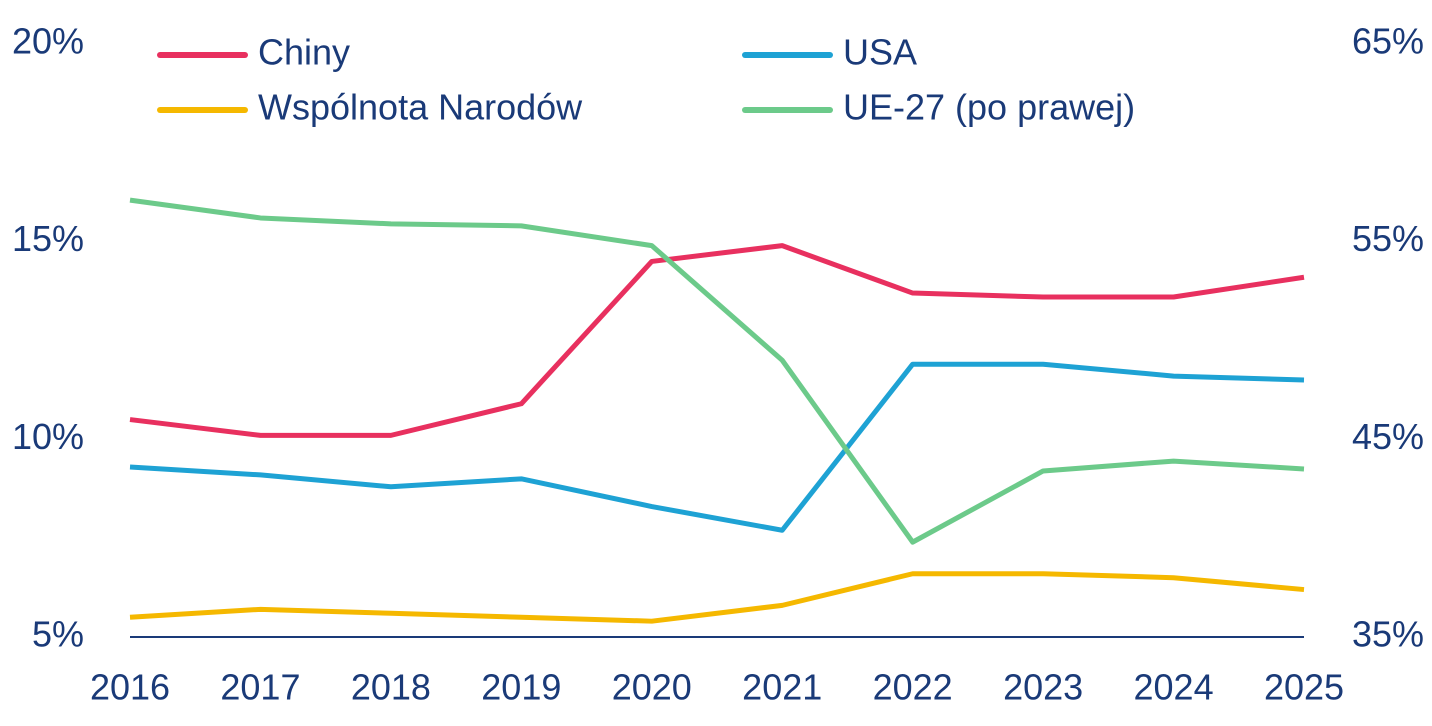 The width and height of the screenshot is (1432, 726). I want to click on x-tick-label: 2024, so click(1174, 687).